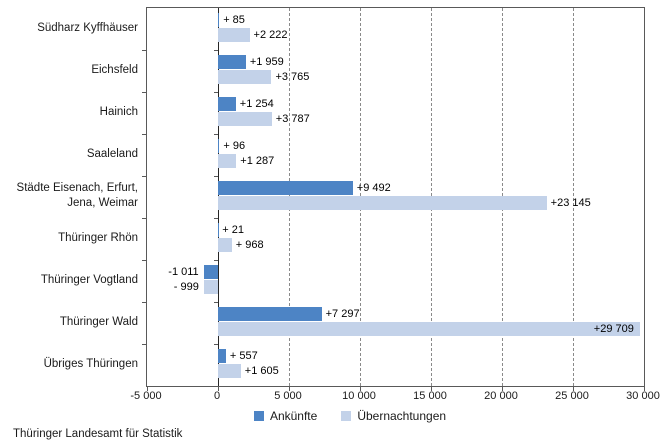  I want to click on bar-value-label: +1 605, so click(261, 371).